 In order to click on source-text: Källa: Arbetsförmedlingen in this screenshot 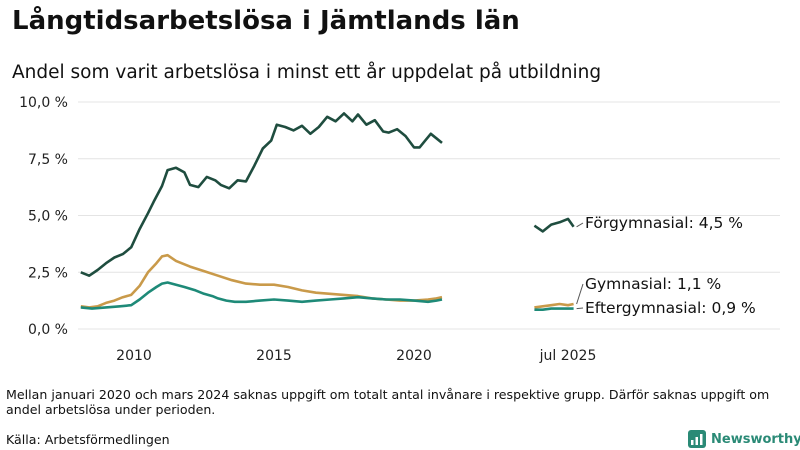, I will do `click(88, 439)`.